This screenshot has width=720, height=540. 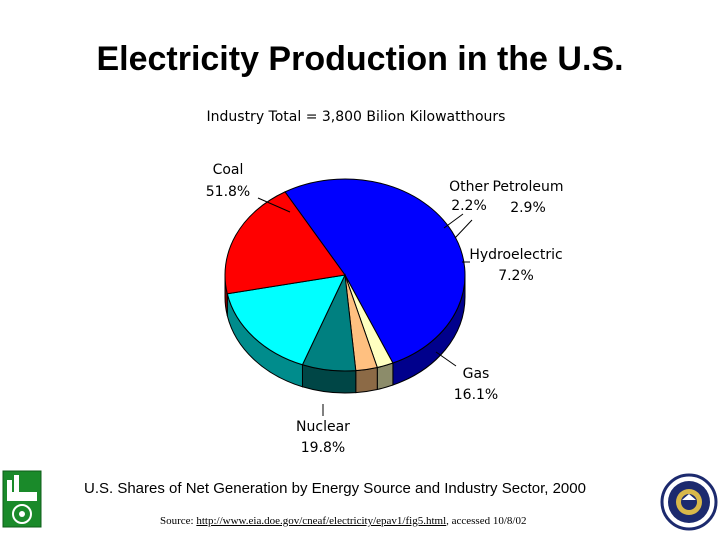 What do you see at coordinates (486, 521) in the screenshot?
I see `source-suffix: , accessed 10/8/02` at bounding box center [486, 521].